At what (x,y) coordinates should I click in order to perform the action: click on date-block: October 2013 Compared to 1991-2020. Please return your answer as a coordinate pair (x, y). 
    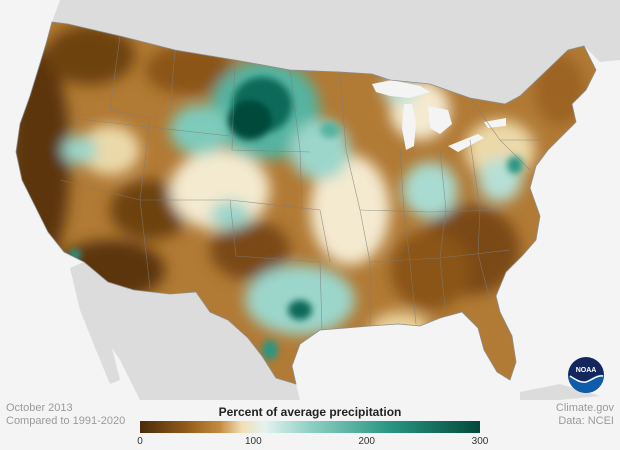
    Looking at the image, I should click on (65, 415).